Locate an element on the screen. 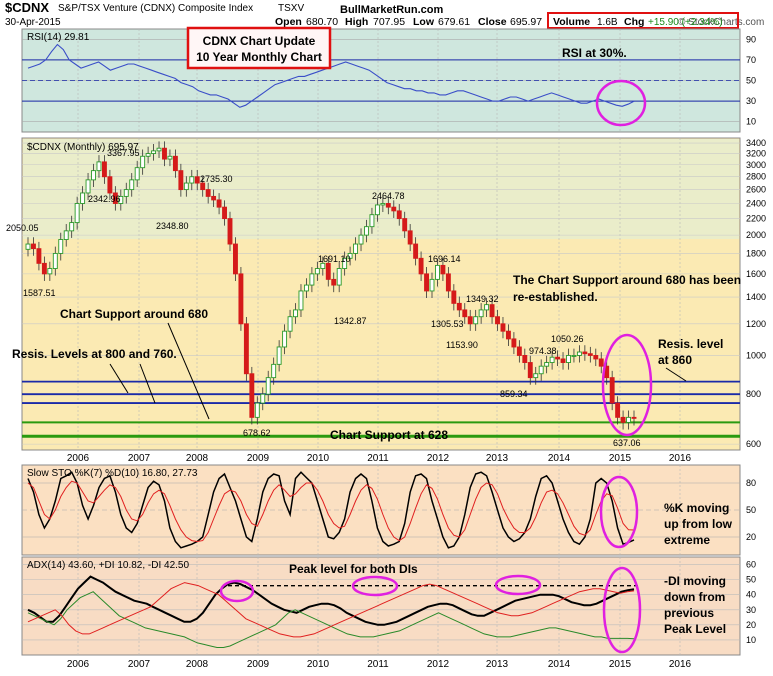  price-data-label: 1587.51 is located at coordinates (39, 293).